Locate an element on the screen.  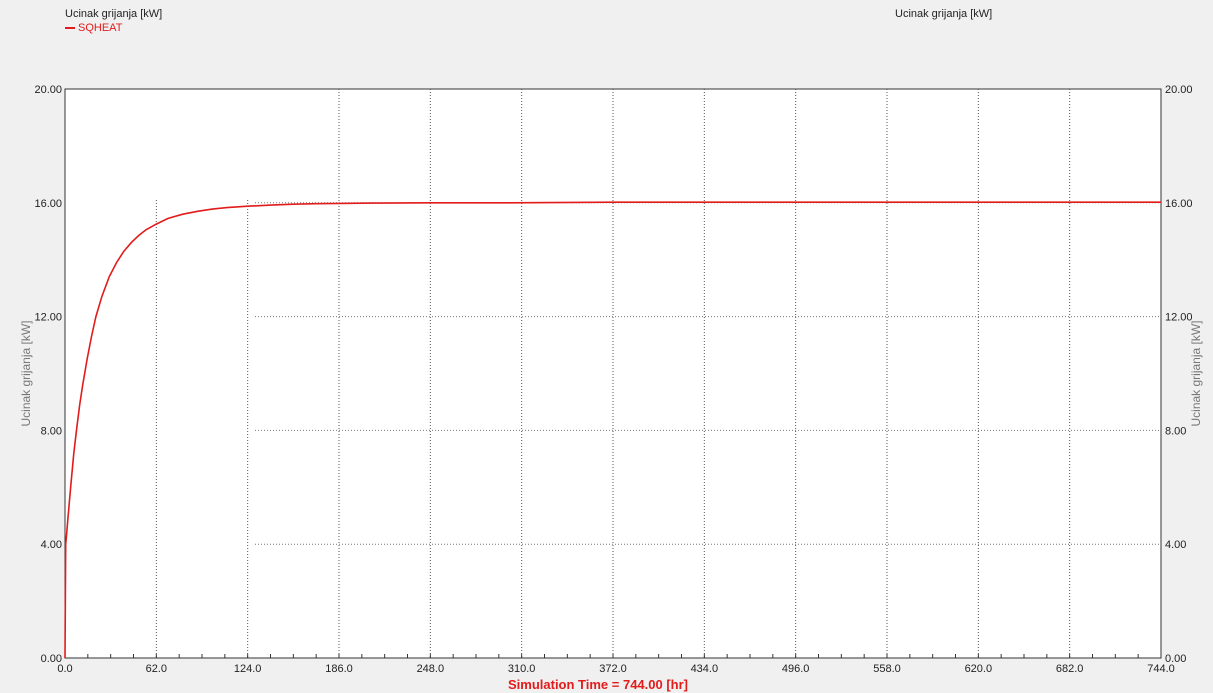
y-tick-label-left: 16.00 is located at coordinates (48, 204).